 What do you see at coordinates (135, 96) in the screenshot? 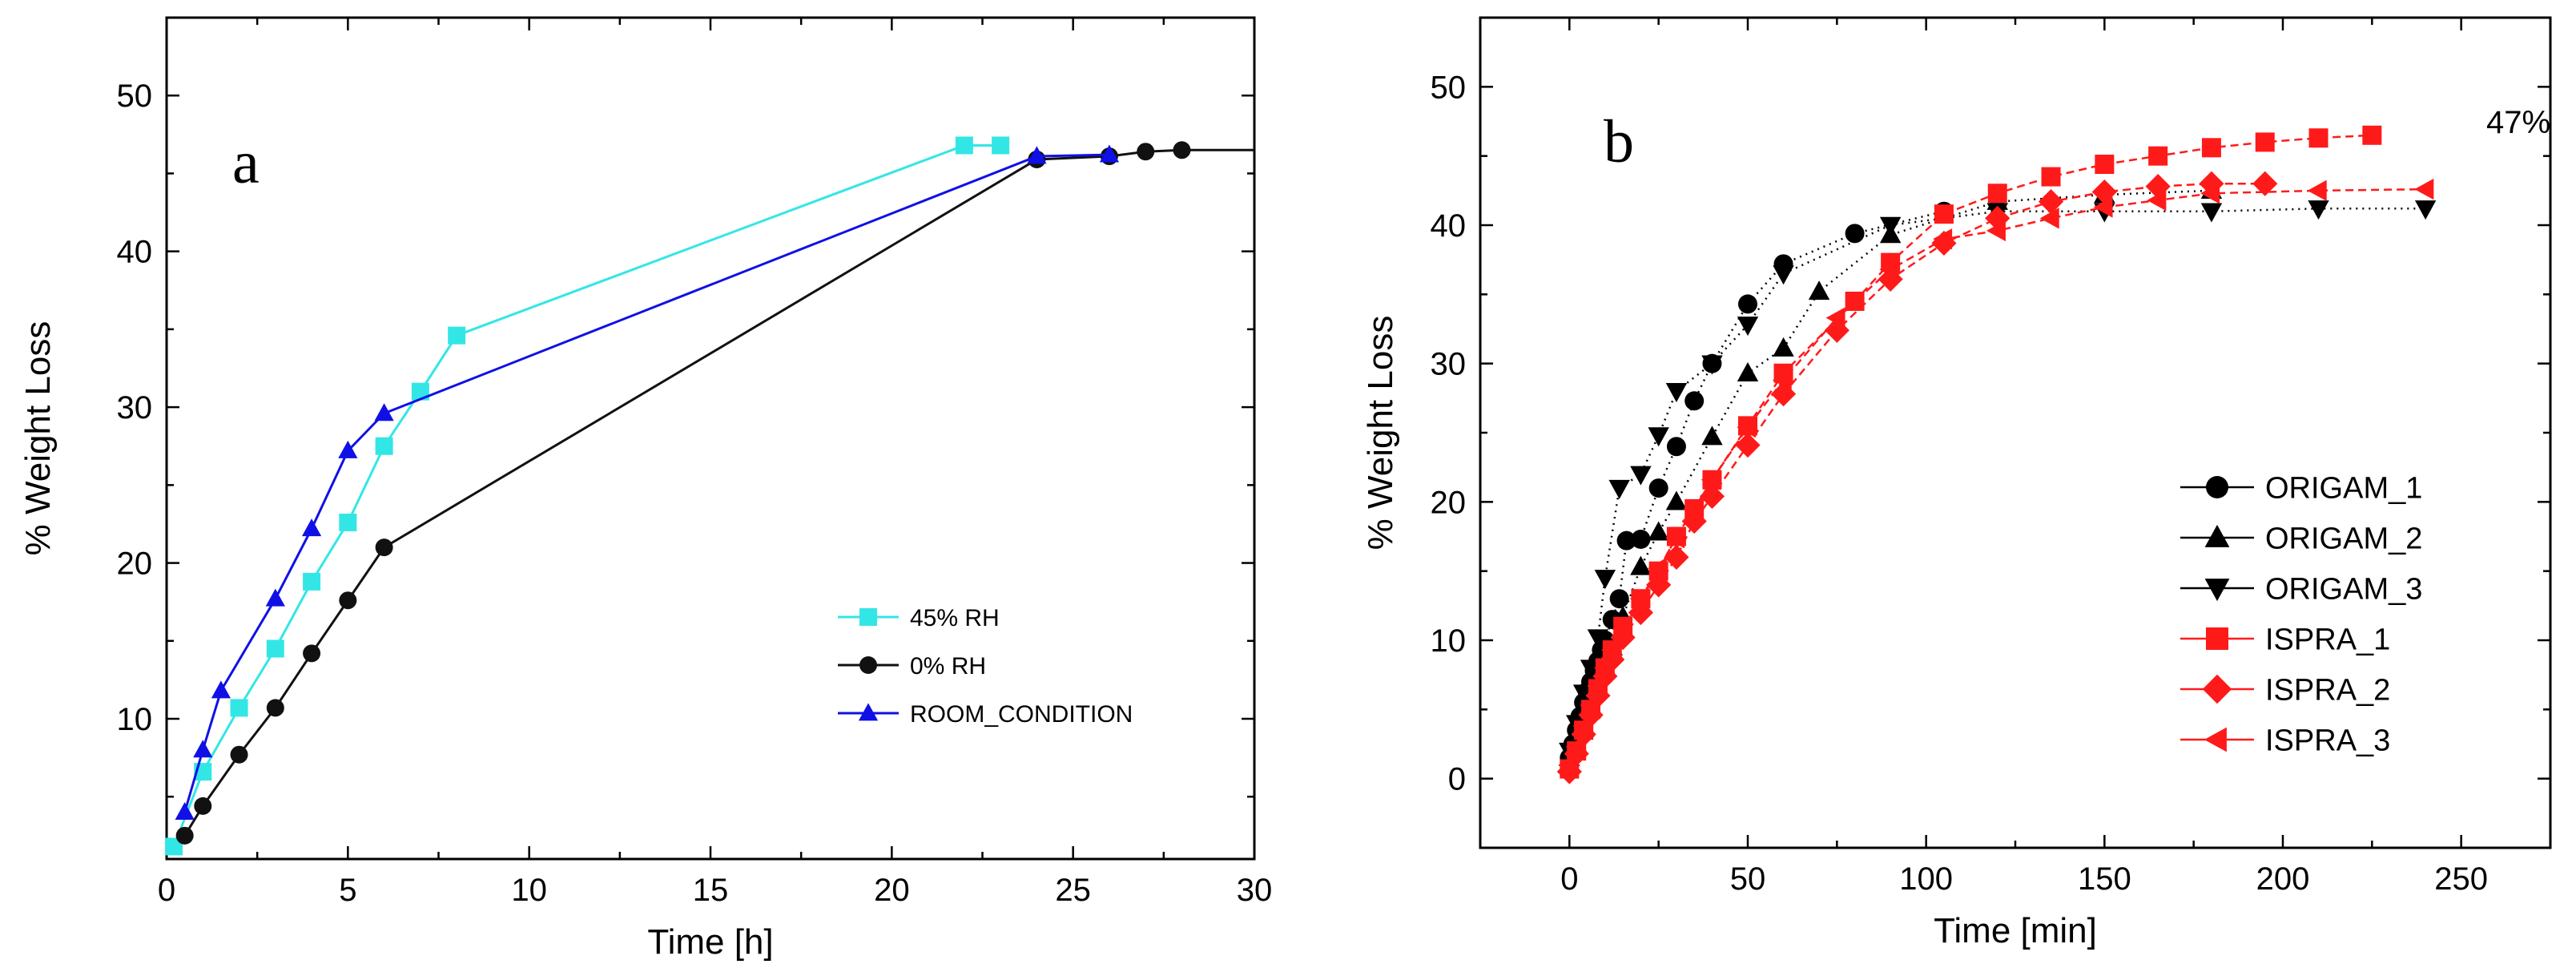
I see `y-tick-label: 50` at bounding box center [135, 96].